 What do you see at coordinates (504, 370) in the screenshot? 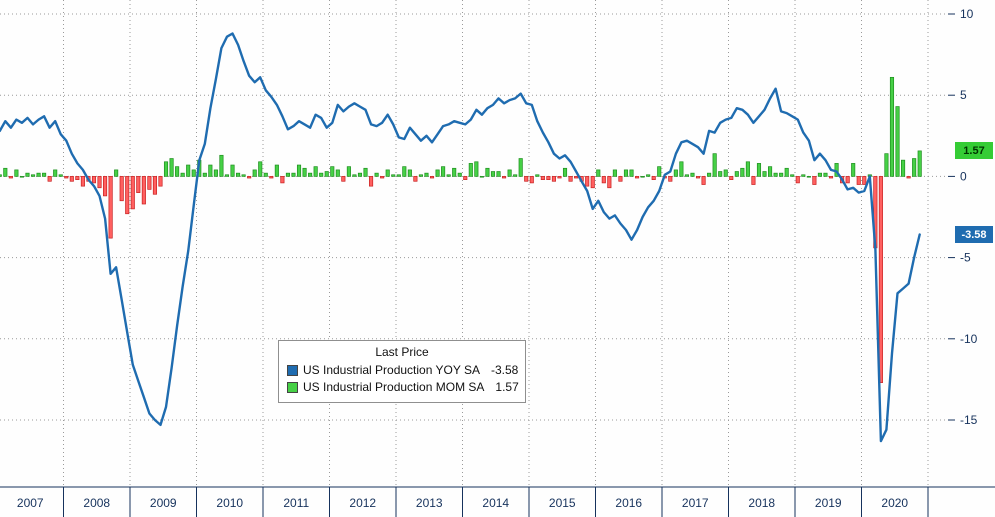
I see `legend-yoy-value: -3.58` at bounding box center [504, 370].